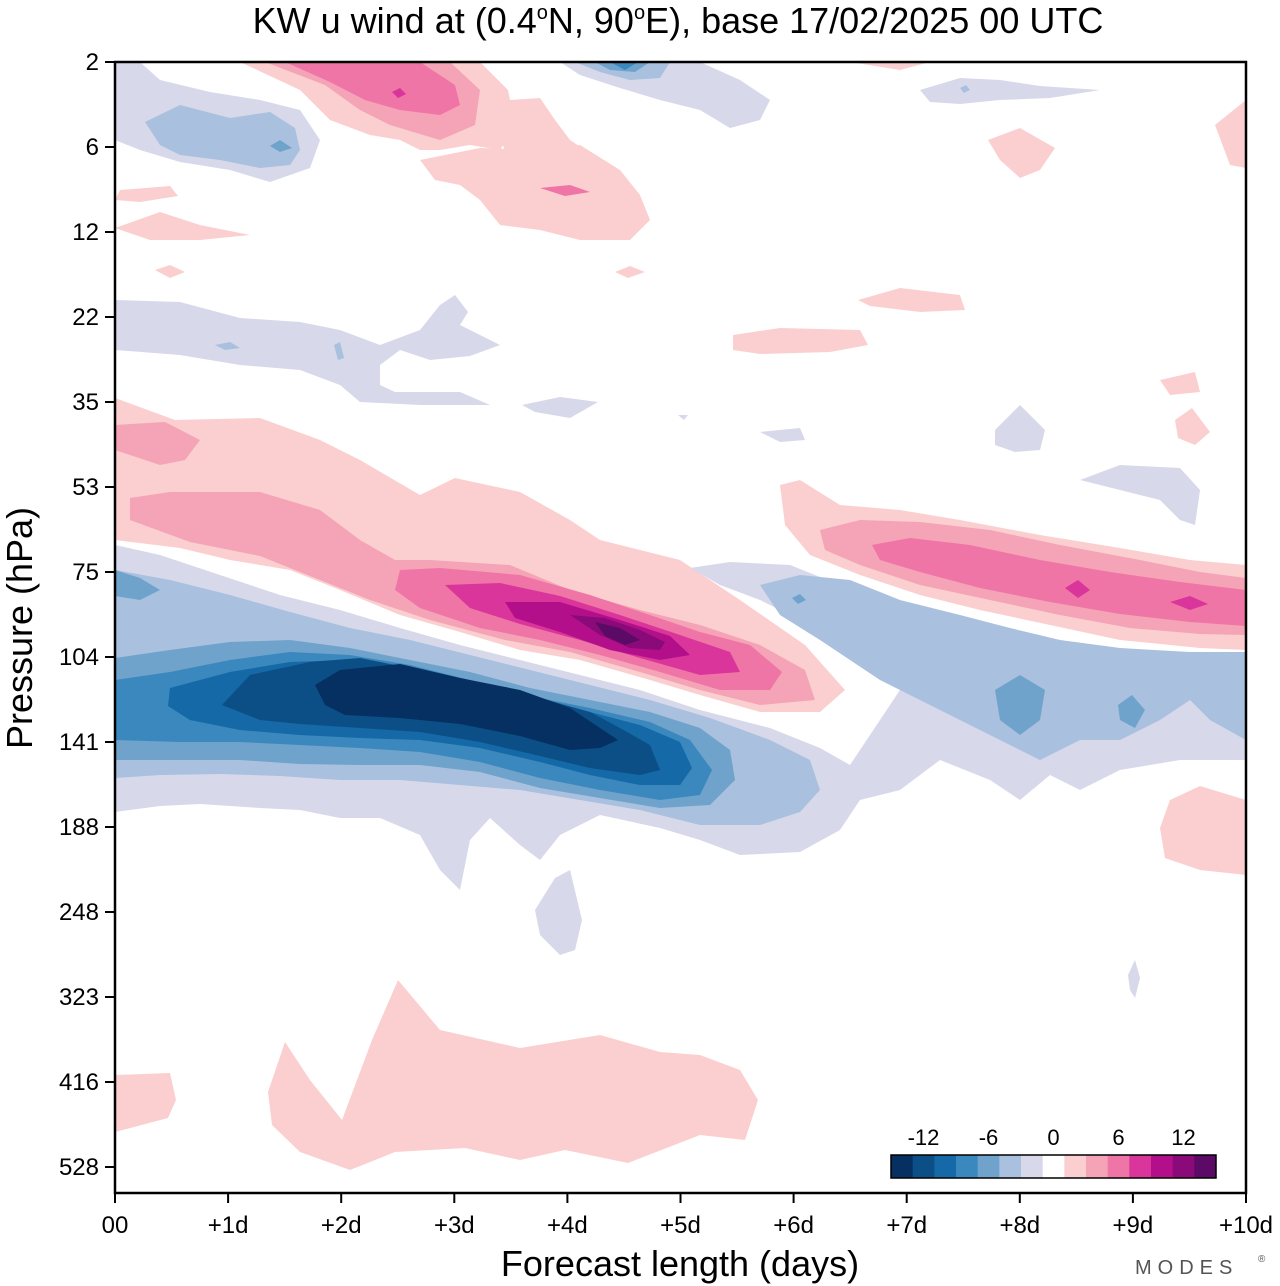 The height and width of the screenshot is (1286, 1280). I want to click on y-tick-label: 248, so click(79, 912).